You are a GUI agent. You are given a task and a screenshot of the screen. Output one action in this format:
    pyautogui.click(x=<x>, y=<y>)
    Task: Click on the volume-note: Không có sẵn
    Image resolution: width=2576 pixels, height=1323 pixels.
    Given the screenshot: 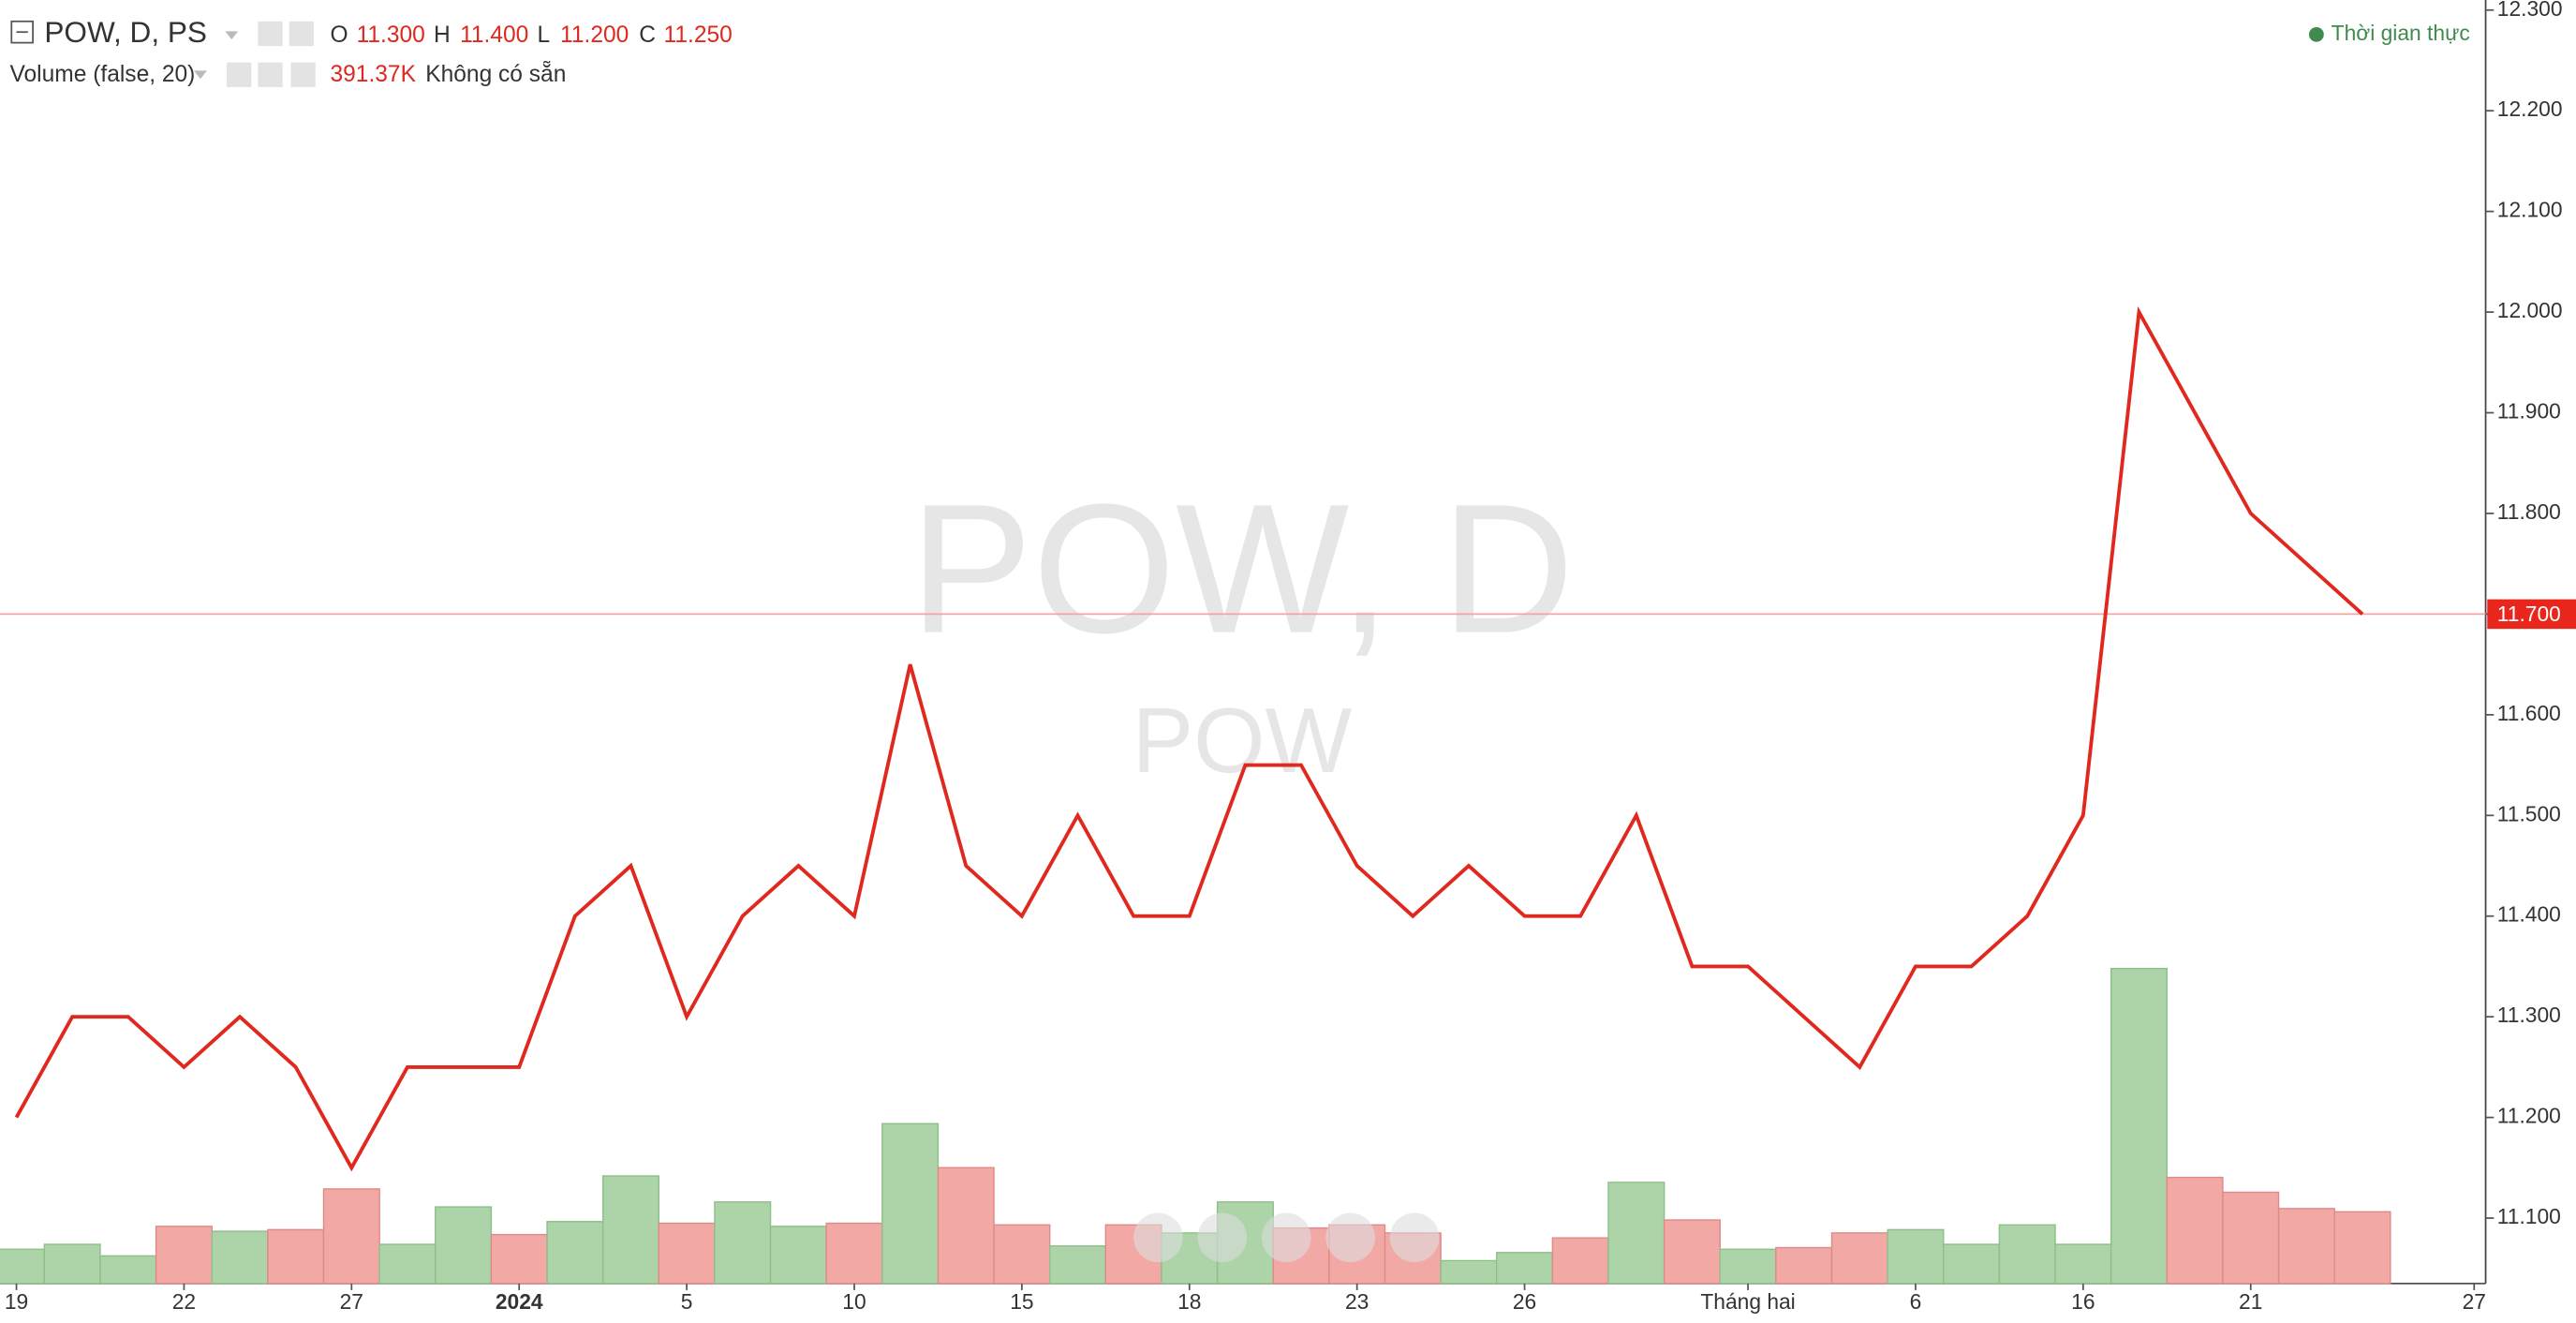 What is the action you would take?
    pyautogui.click(x=496, y=74)
    